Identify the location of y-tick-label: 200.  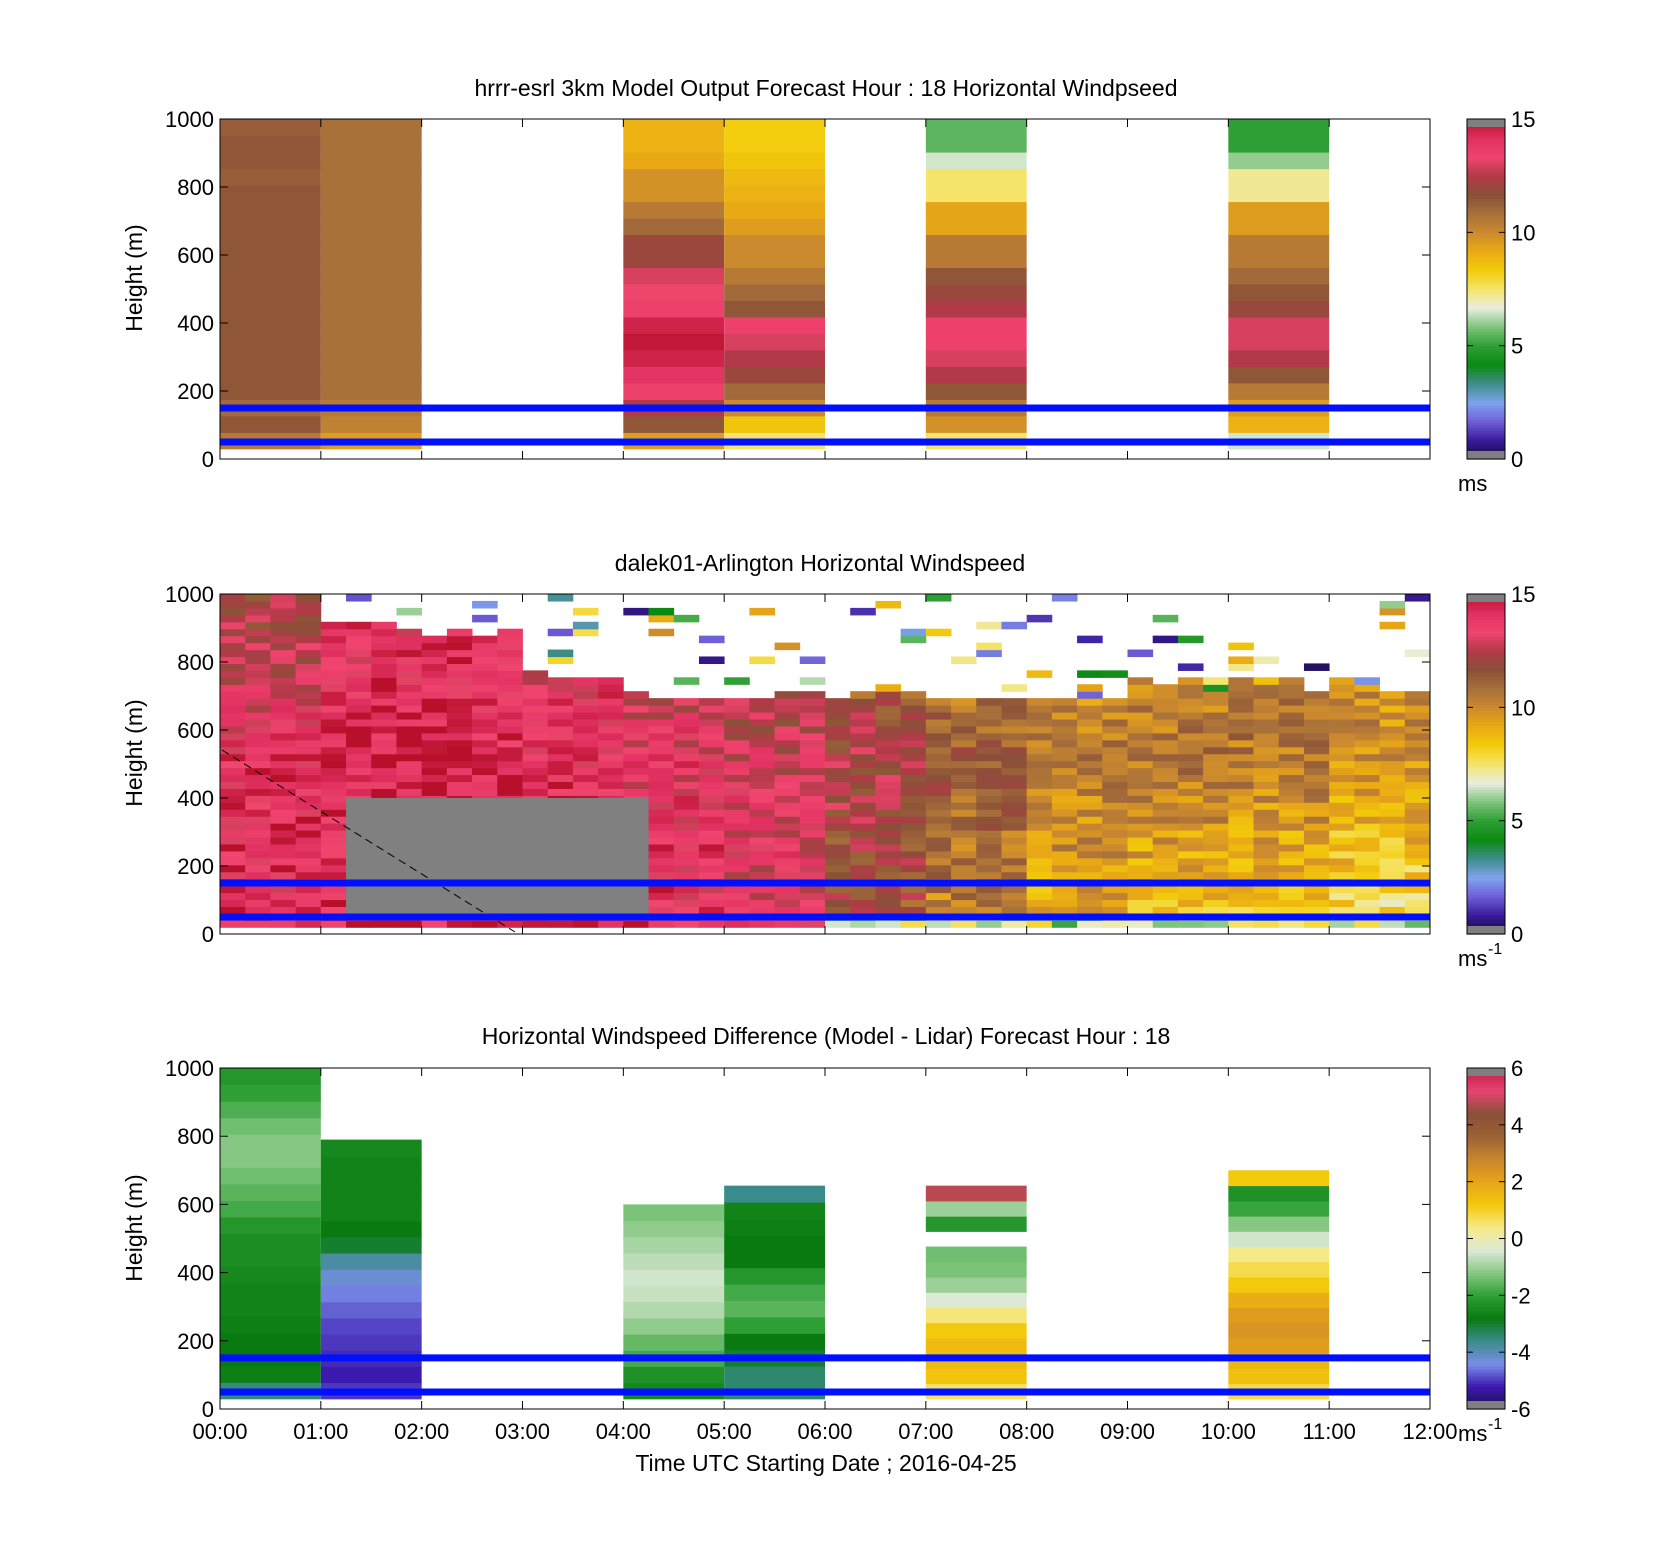
(195, 1341).